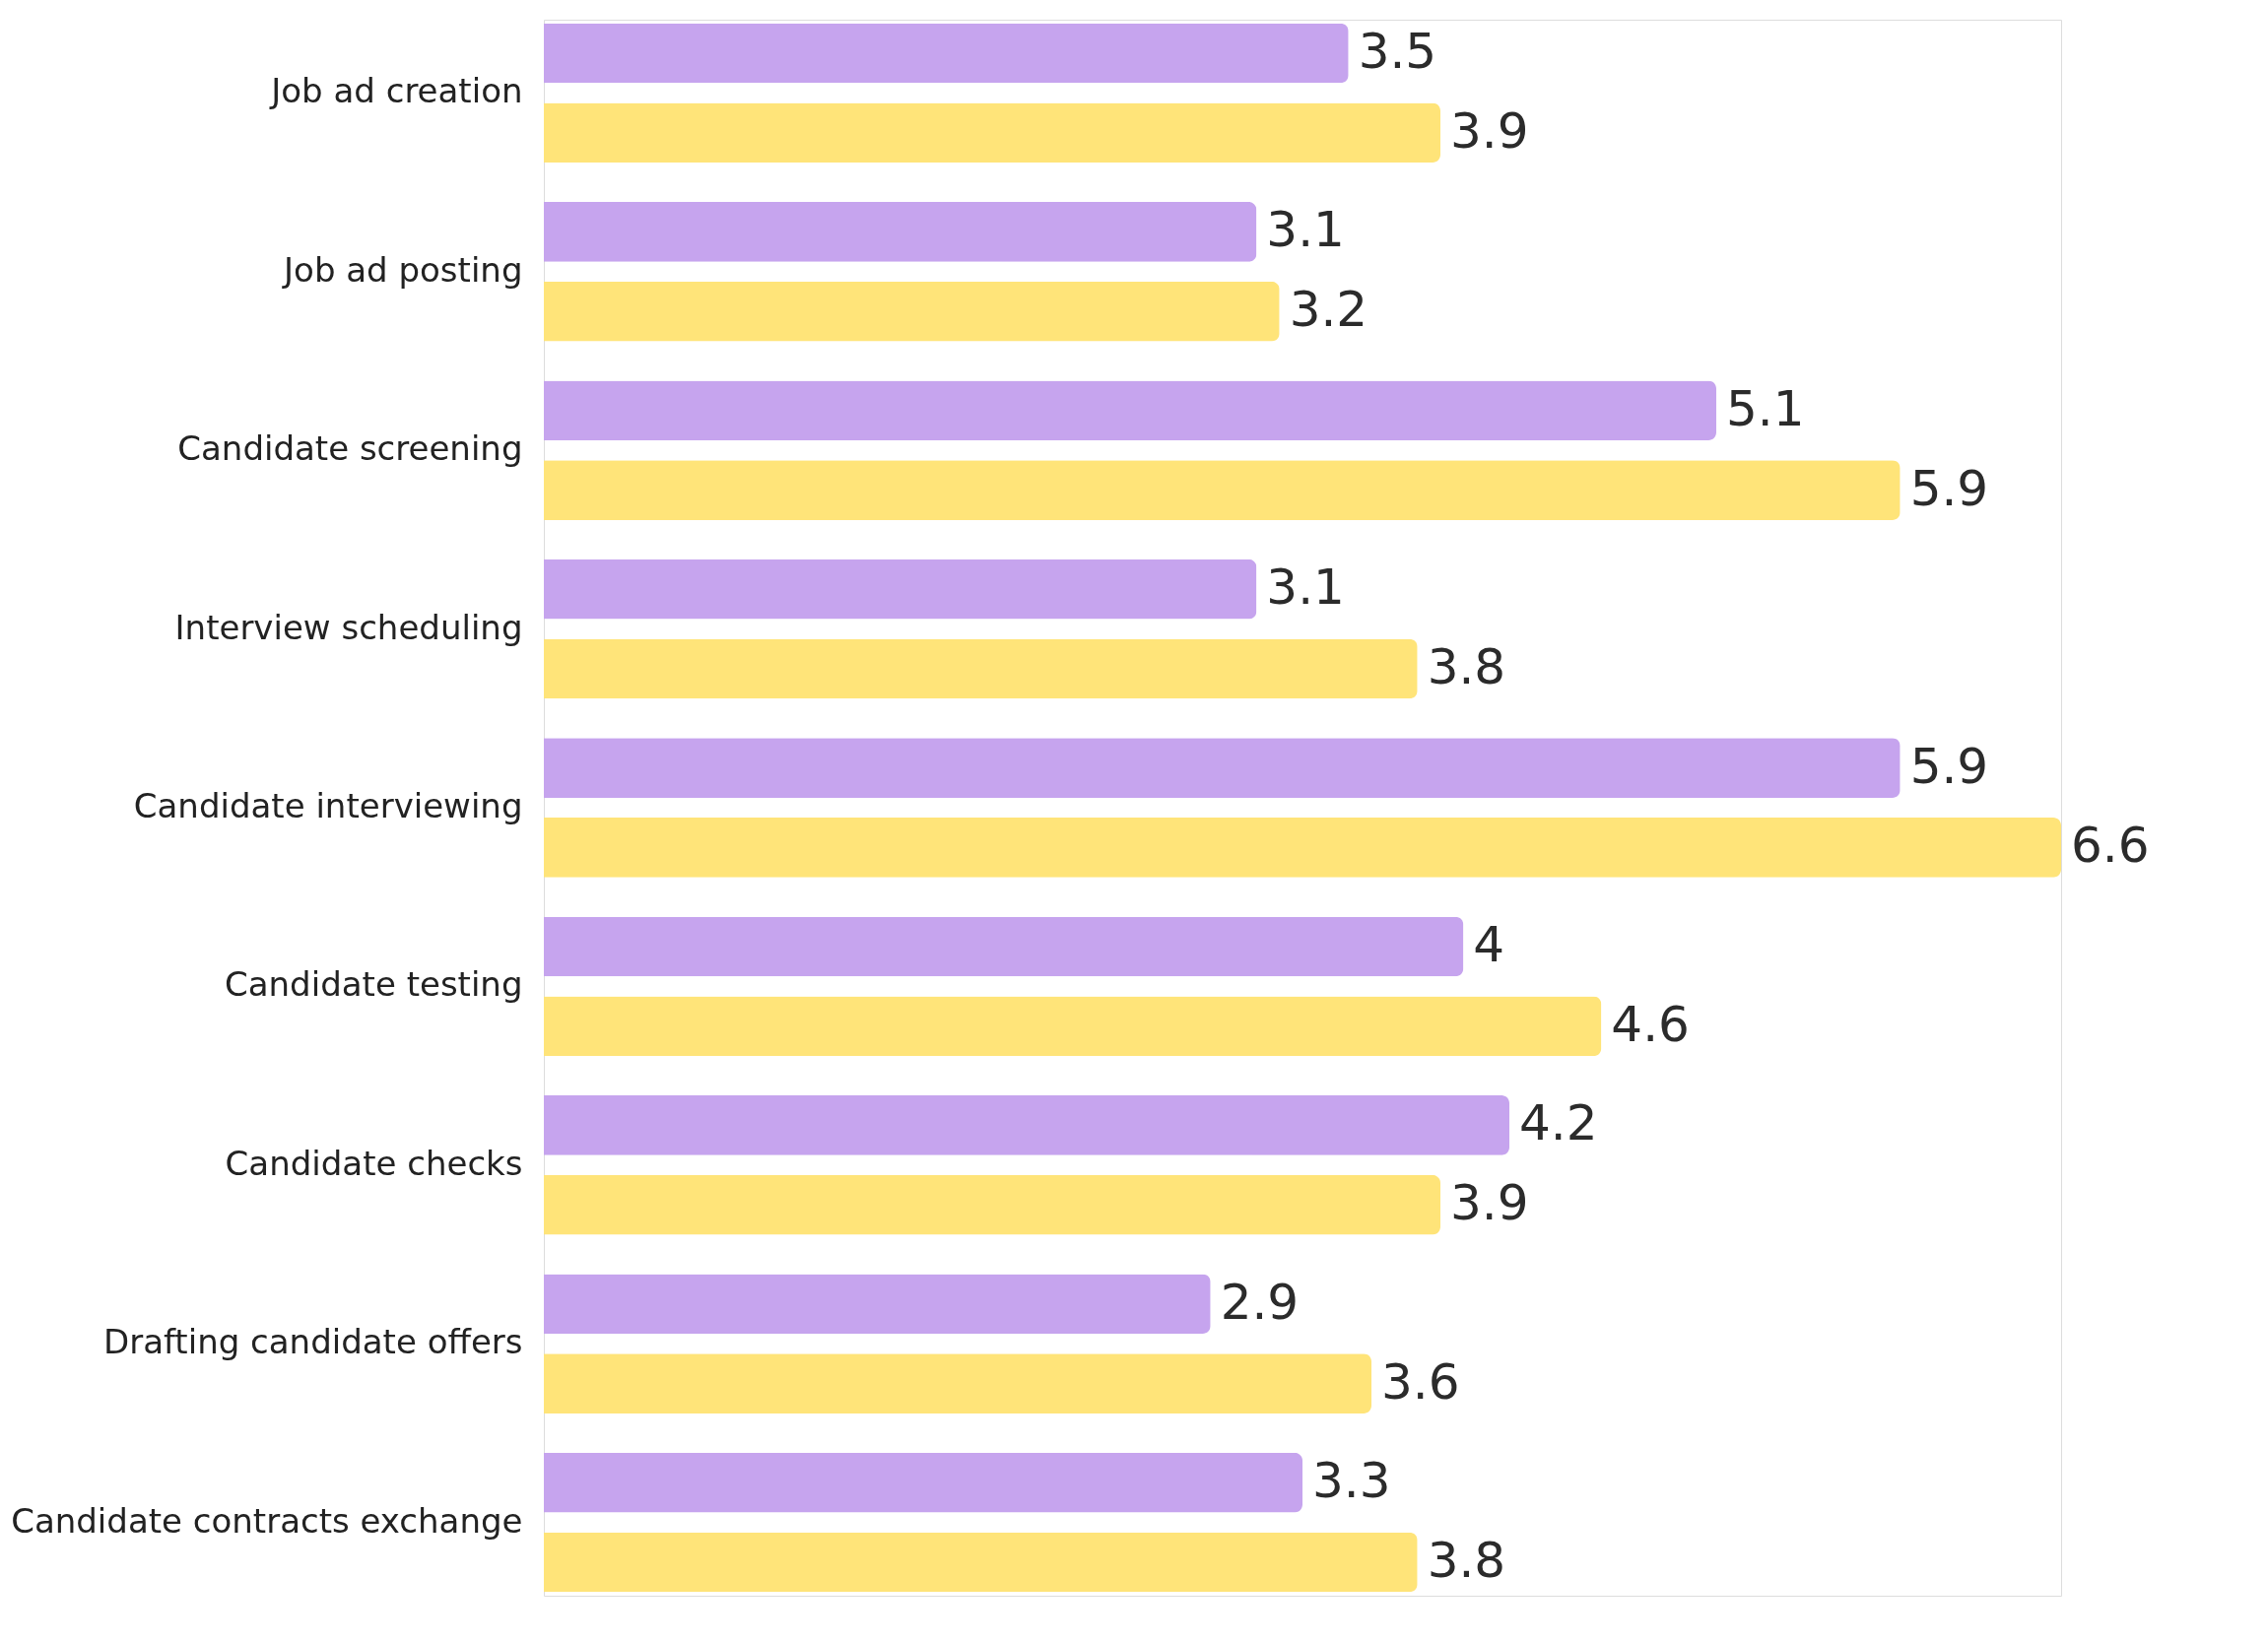 The height and width of the screenshot is (1643, 2268). What do you see at coordinates (374, 1163) in the screenshot?
I see `y-tick-label: Candidate checks` at bounding box center [374, 1163].